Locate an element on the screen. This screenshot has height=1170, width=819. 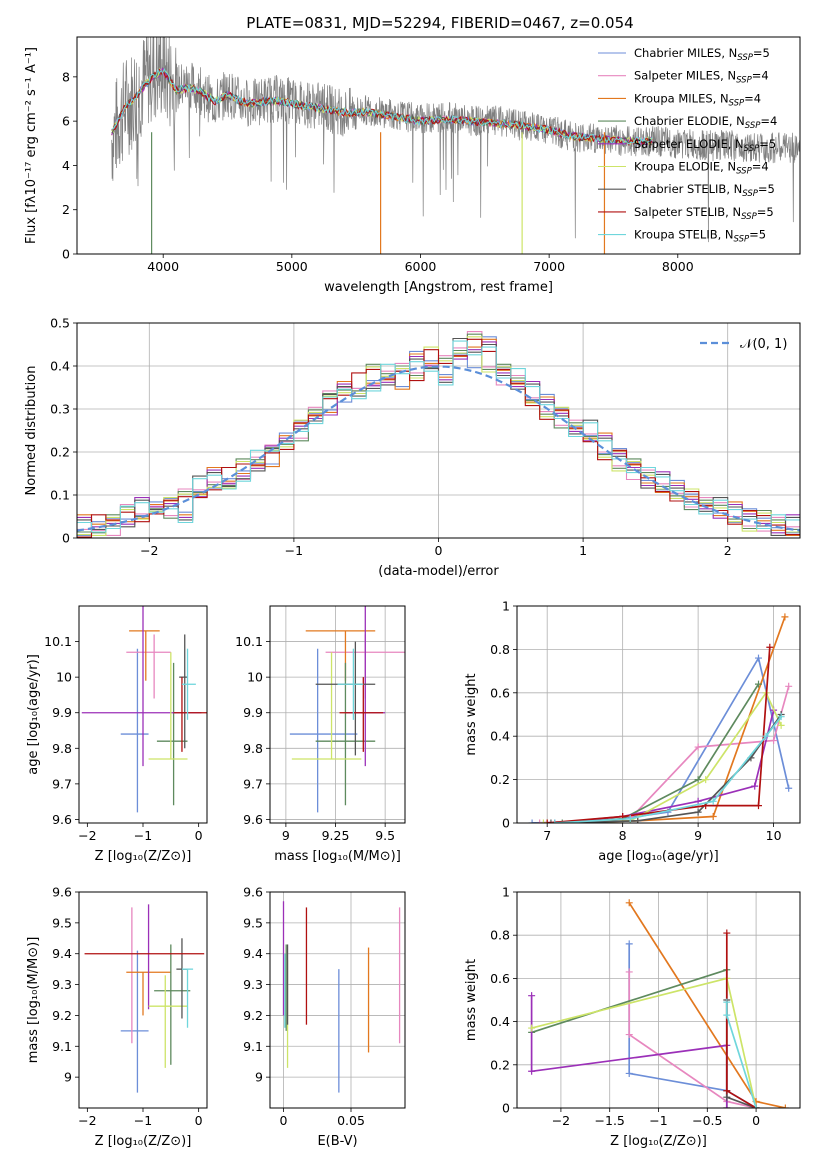
y-tick-label: 9.4 is located at coordinates (253, 953).